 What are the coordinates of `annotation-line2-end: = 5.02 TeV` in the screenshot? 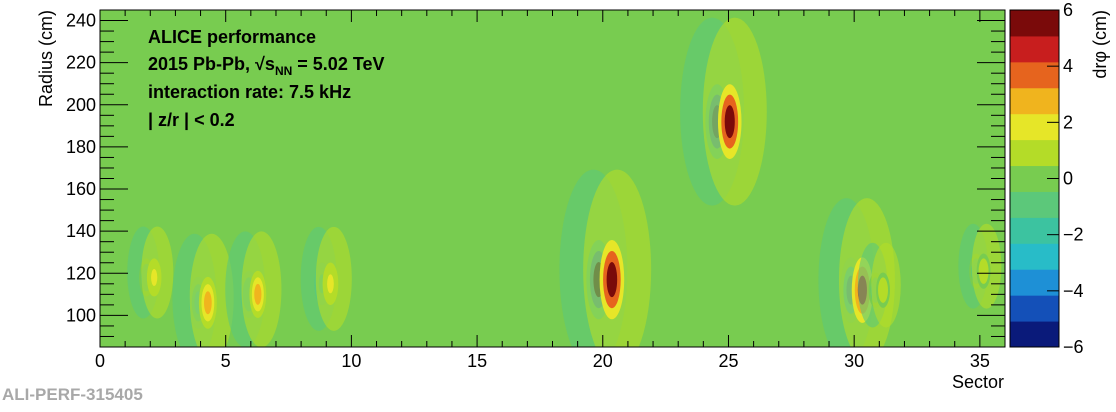 It's located at (338, 64).